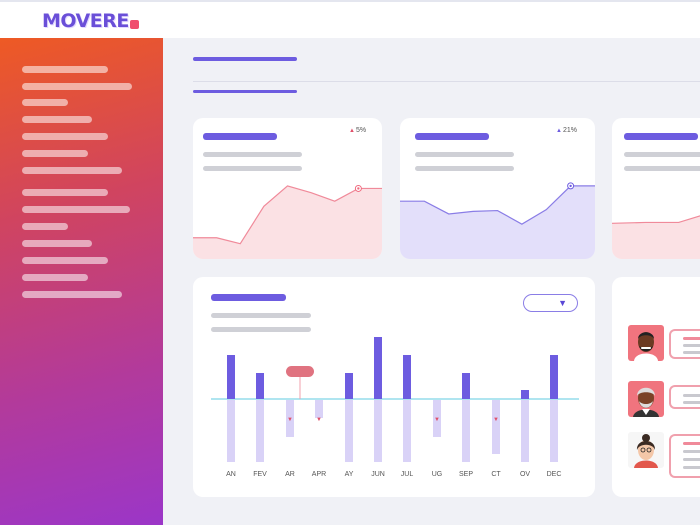 This screenshot has height=525, width=700. What do you see at coordinates (350, 19) in the screenshot?
I see `top-bar: MOVERE` at bounding box center [350, 19].